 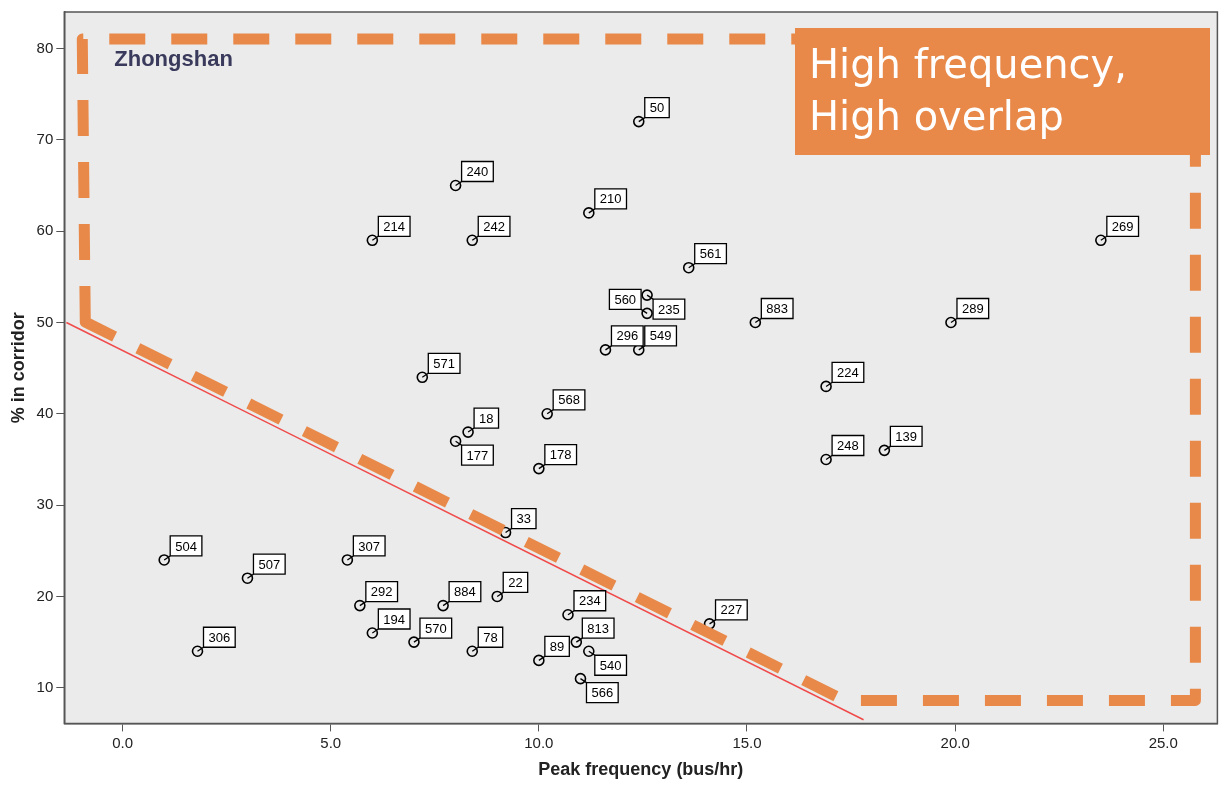 What do you see at coordinates (269, 564) in the screenshot?
I see `annotation: 507` at bounding box center [269, 564].